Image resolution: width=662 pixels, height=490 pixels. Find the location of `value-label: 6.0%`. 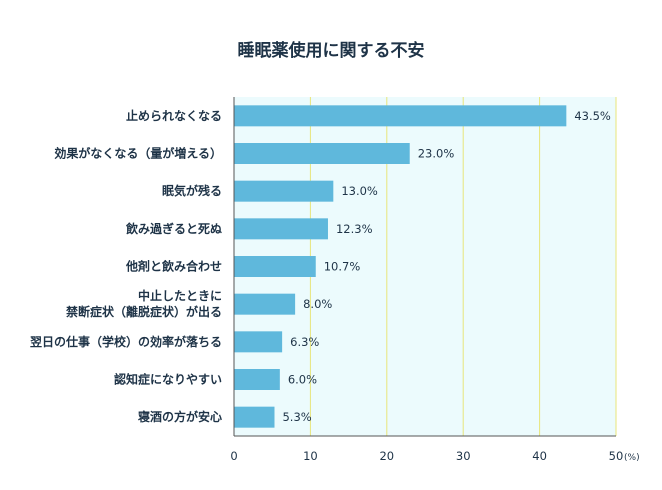

value-label: 6.0% is located at coordinates (302, 380).